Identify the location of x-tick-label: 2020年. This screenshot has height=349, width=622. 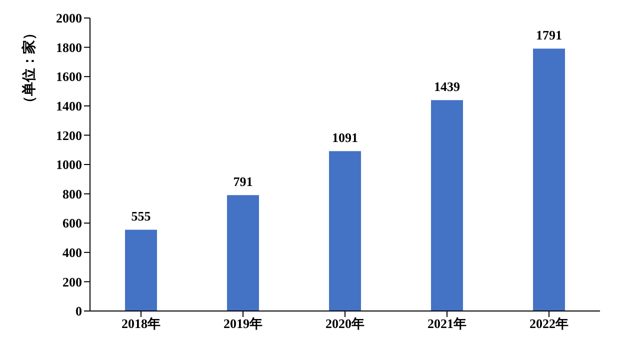
(345, 324).